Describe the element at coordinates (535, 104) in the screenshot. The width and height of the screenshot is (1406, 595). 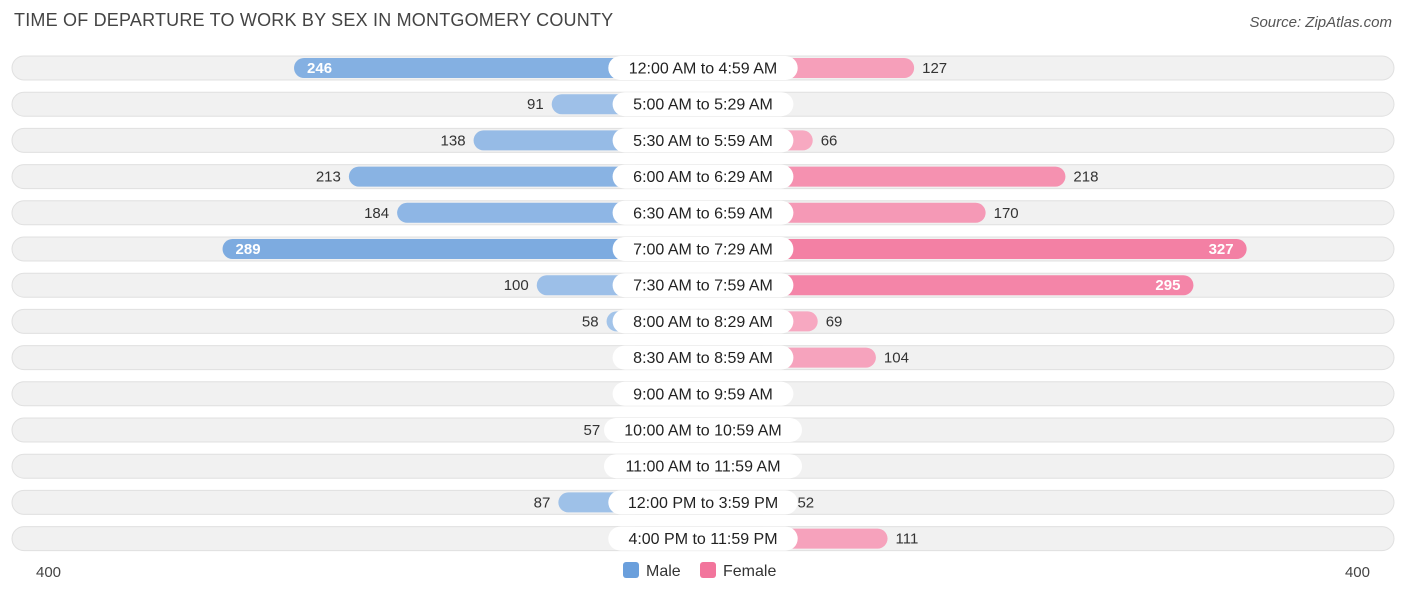
I see `male-value-label: 91` at that location.